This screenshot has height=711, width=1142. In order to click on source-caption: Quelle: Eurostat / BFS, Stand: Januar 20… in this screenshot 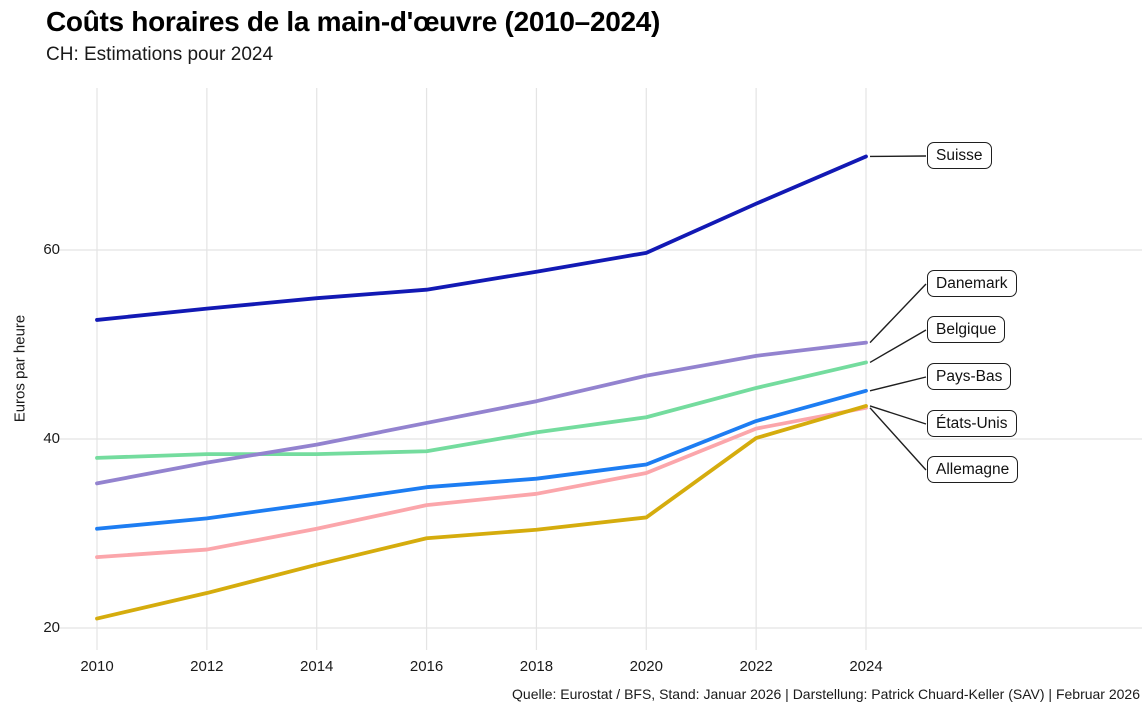, I will do `click(826, 694)`.